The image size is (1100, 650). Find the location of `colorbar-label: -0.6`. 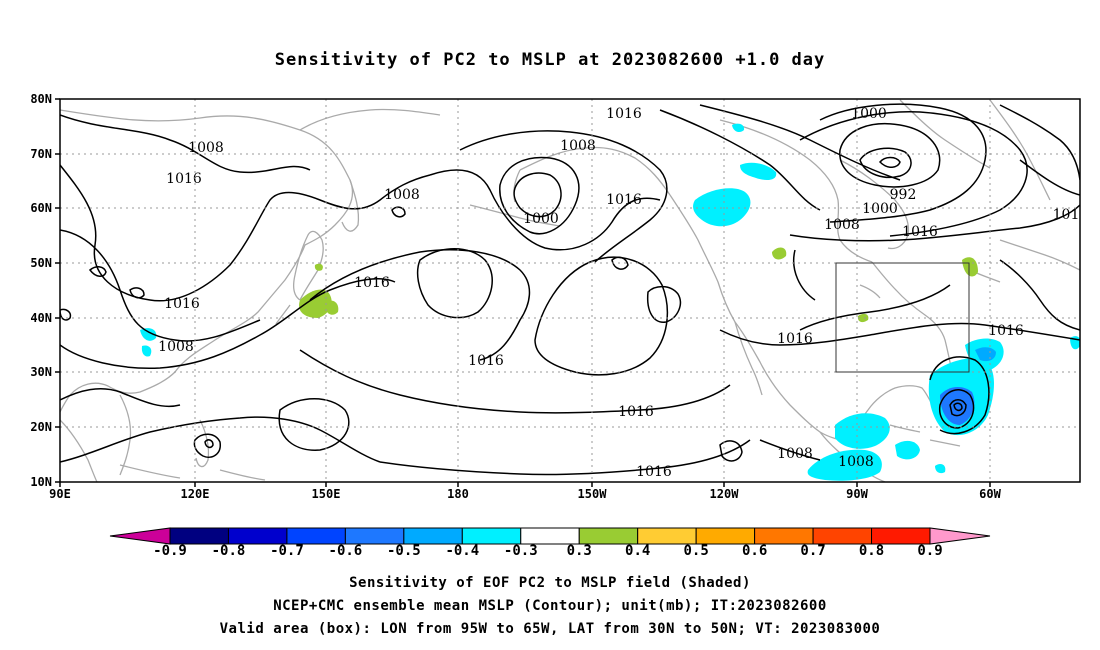

colorbar-label: -0.6 is located at coordinates (345, 551).